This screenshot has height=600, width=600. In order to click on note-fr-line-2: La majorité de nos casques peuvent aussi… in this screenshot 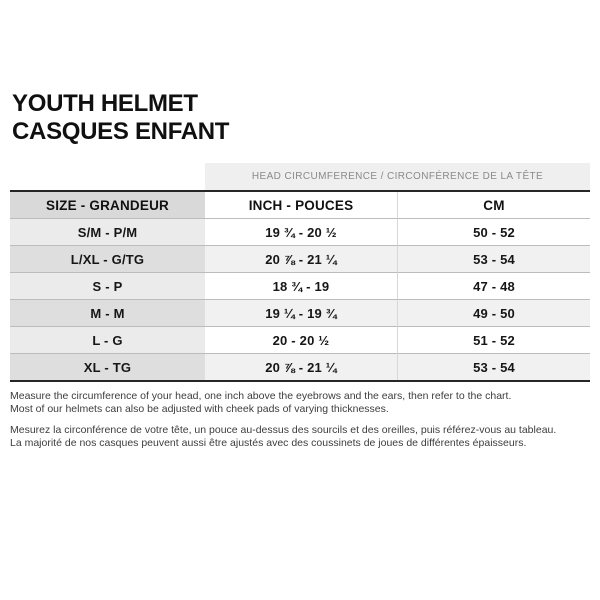, I will do `click(268, 442)`.